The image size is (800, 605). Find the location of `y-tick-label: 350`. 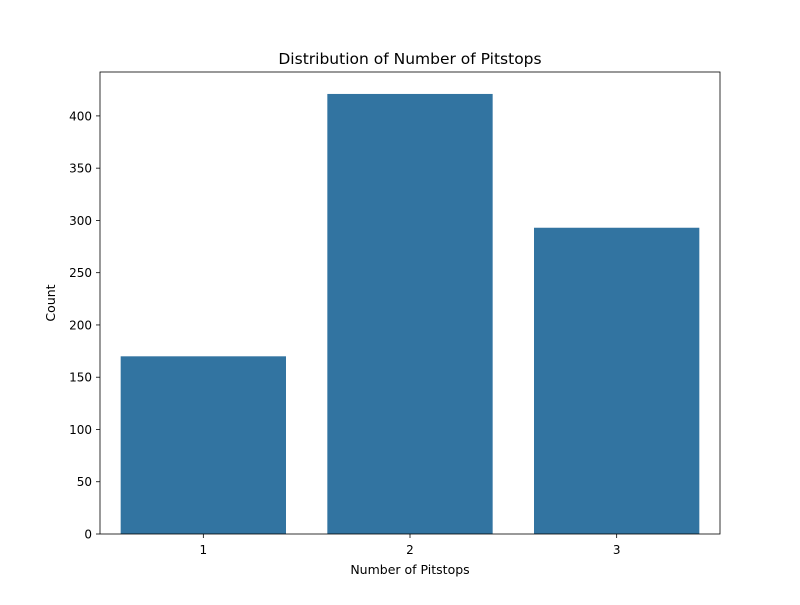

y-tick-label: 350 is located at coordinates (80, 169).